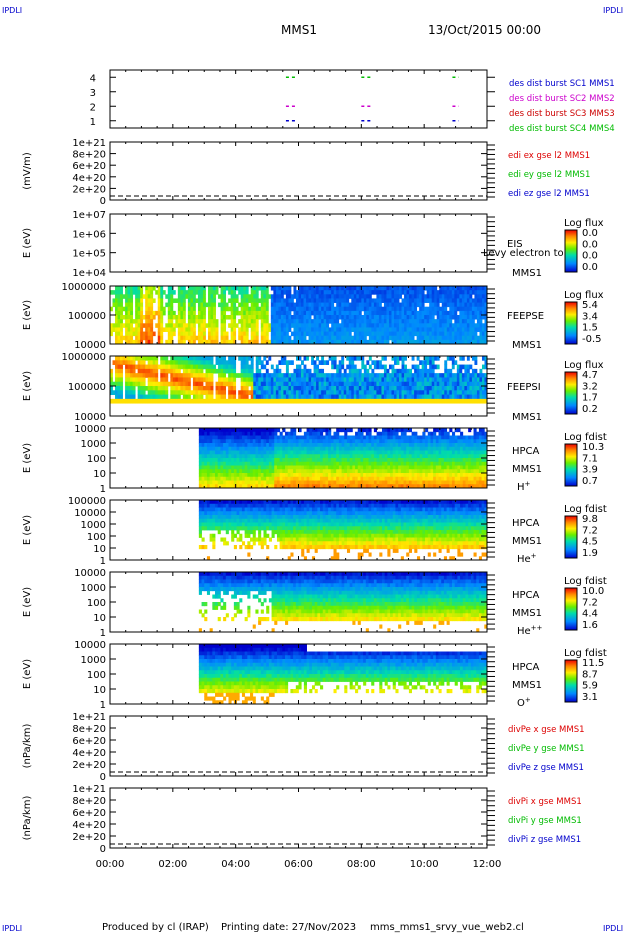 This screenshot has height=934, width=630. I want to click on feeps-electrons-ytick-label: 100000, so click(87, 316).